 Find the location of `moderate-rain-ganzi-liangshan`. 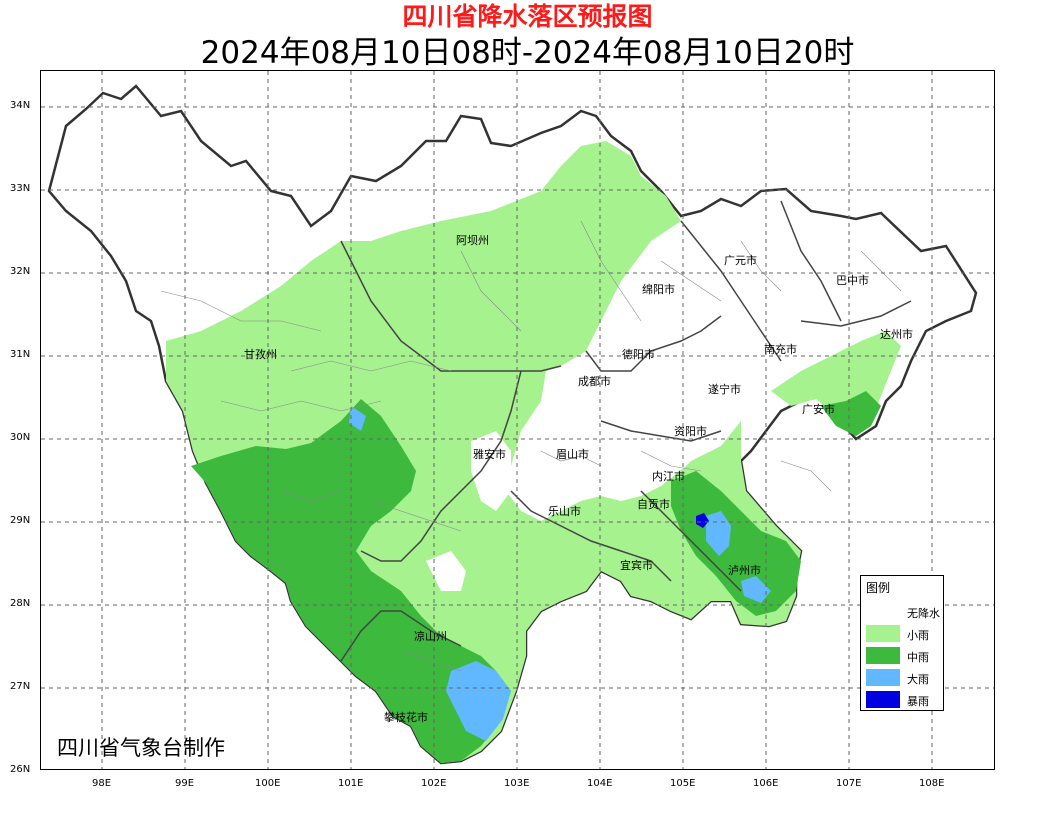

moderate-rain-ganzi-liangshan is located at coordinates (351, 581).